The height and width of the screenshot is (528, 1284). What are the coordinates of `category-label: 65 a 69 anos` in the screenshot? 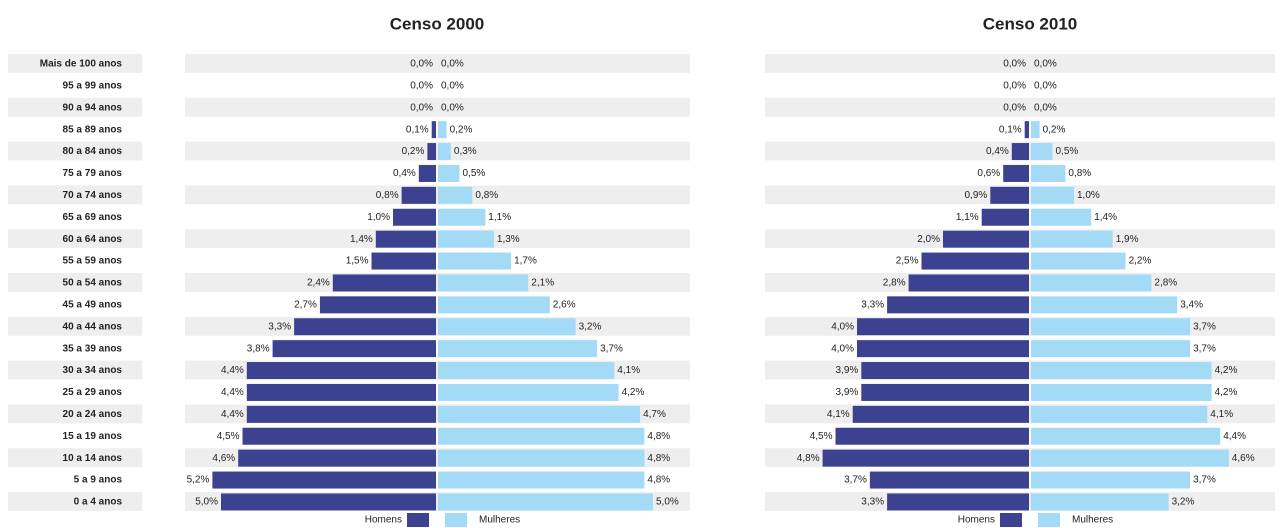 It's located at (93, 217).